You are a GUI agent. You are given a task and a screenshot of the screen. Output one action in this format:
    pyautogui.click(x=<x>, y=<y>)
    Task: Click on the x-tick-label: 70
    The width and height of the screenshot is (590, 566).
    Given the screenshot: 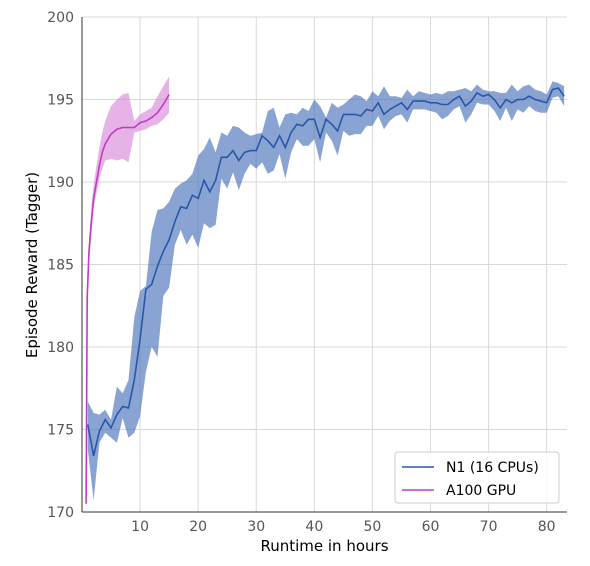 What is the action you would take?
    pyautogui.click(x=489, y=527)
    